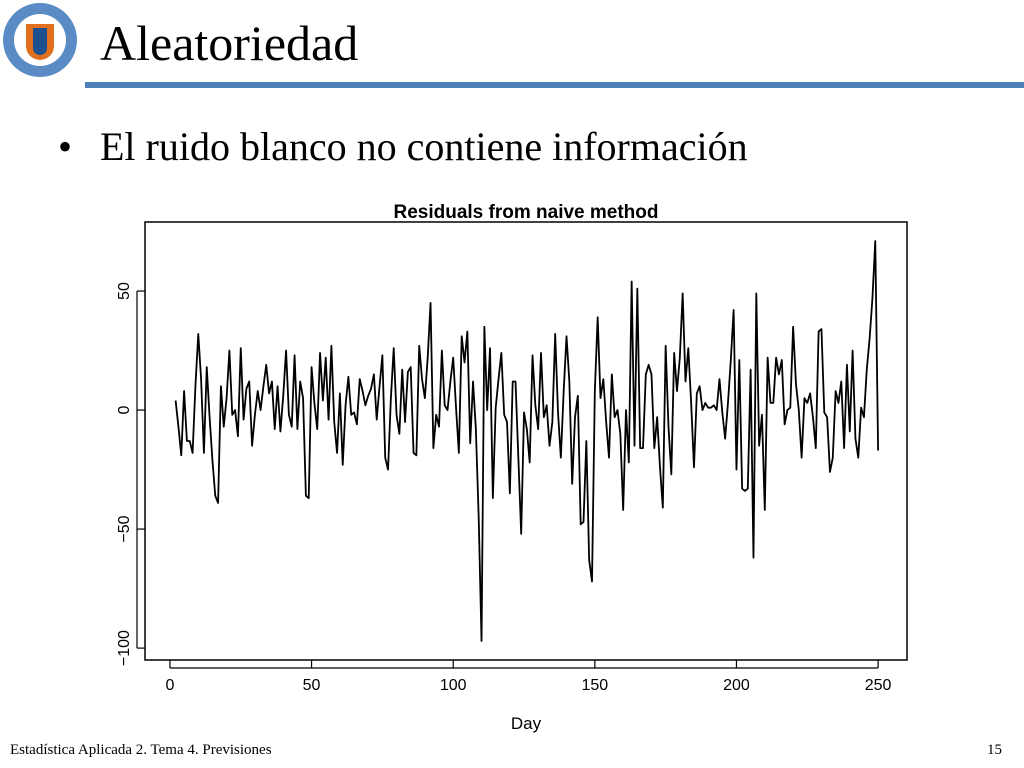 This screenshot has height=768, width=1024. I want to click on y-tick-label: −50, so click(124, 528).